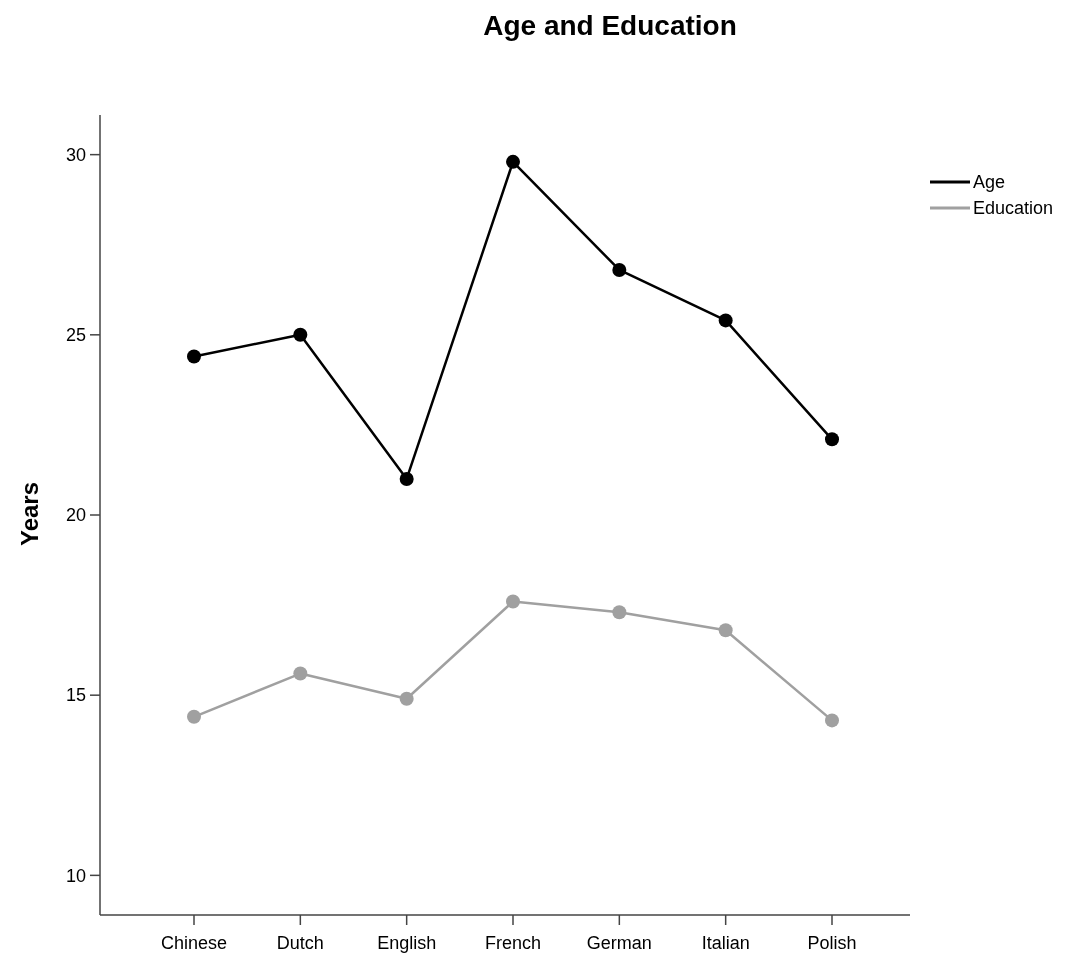 Image resolution: width=1075 pixels, height=962 pixels. I want to click on y-tick-label: 25, so click(75, 335).